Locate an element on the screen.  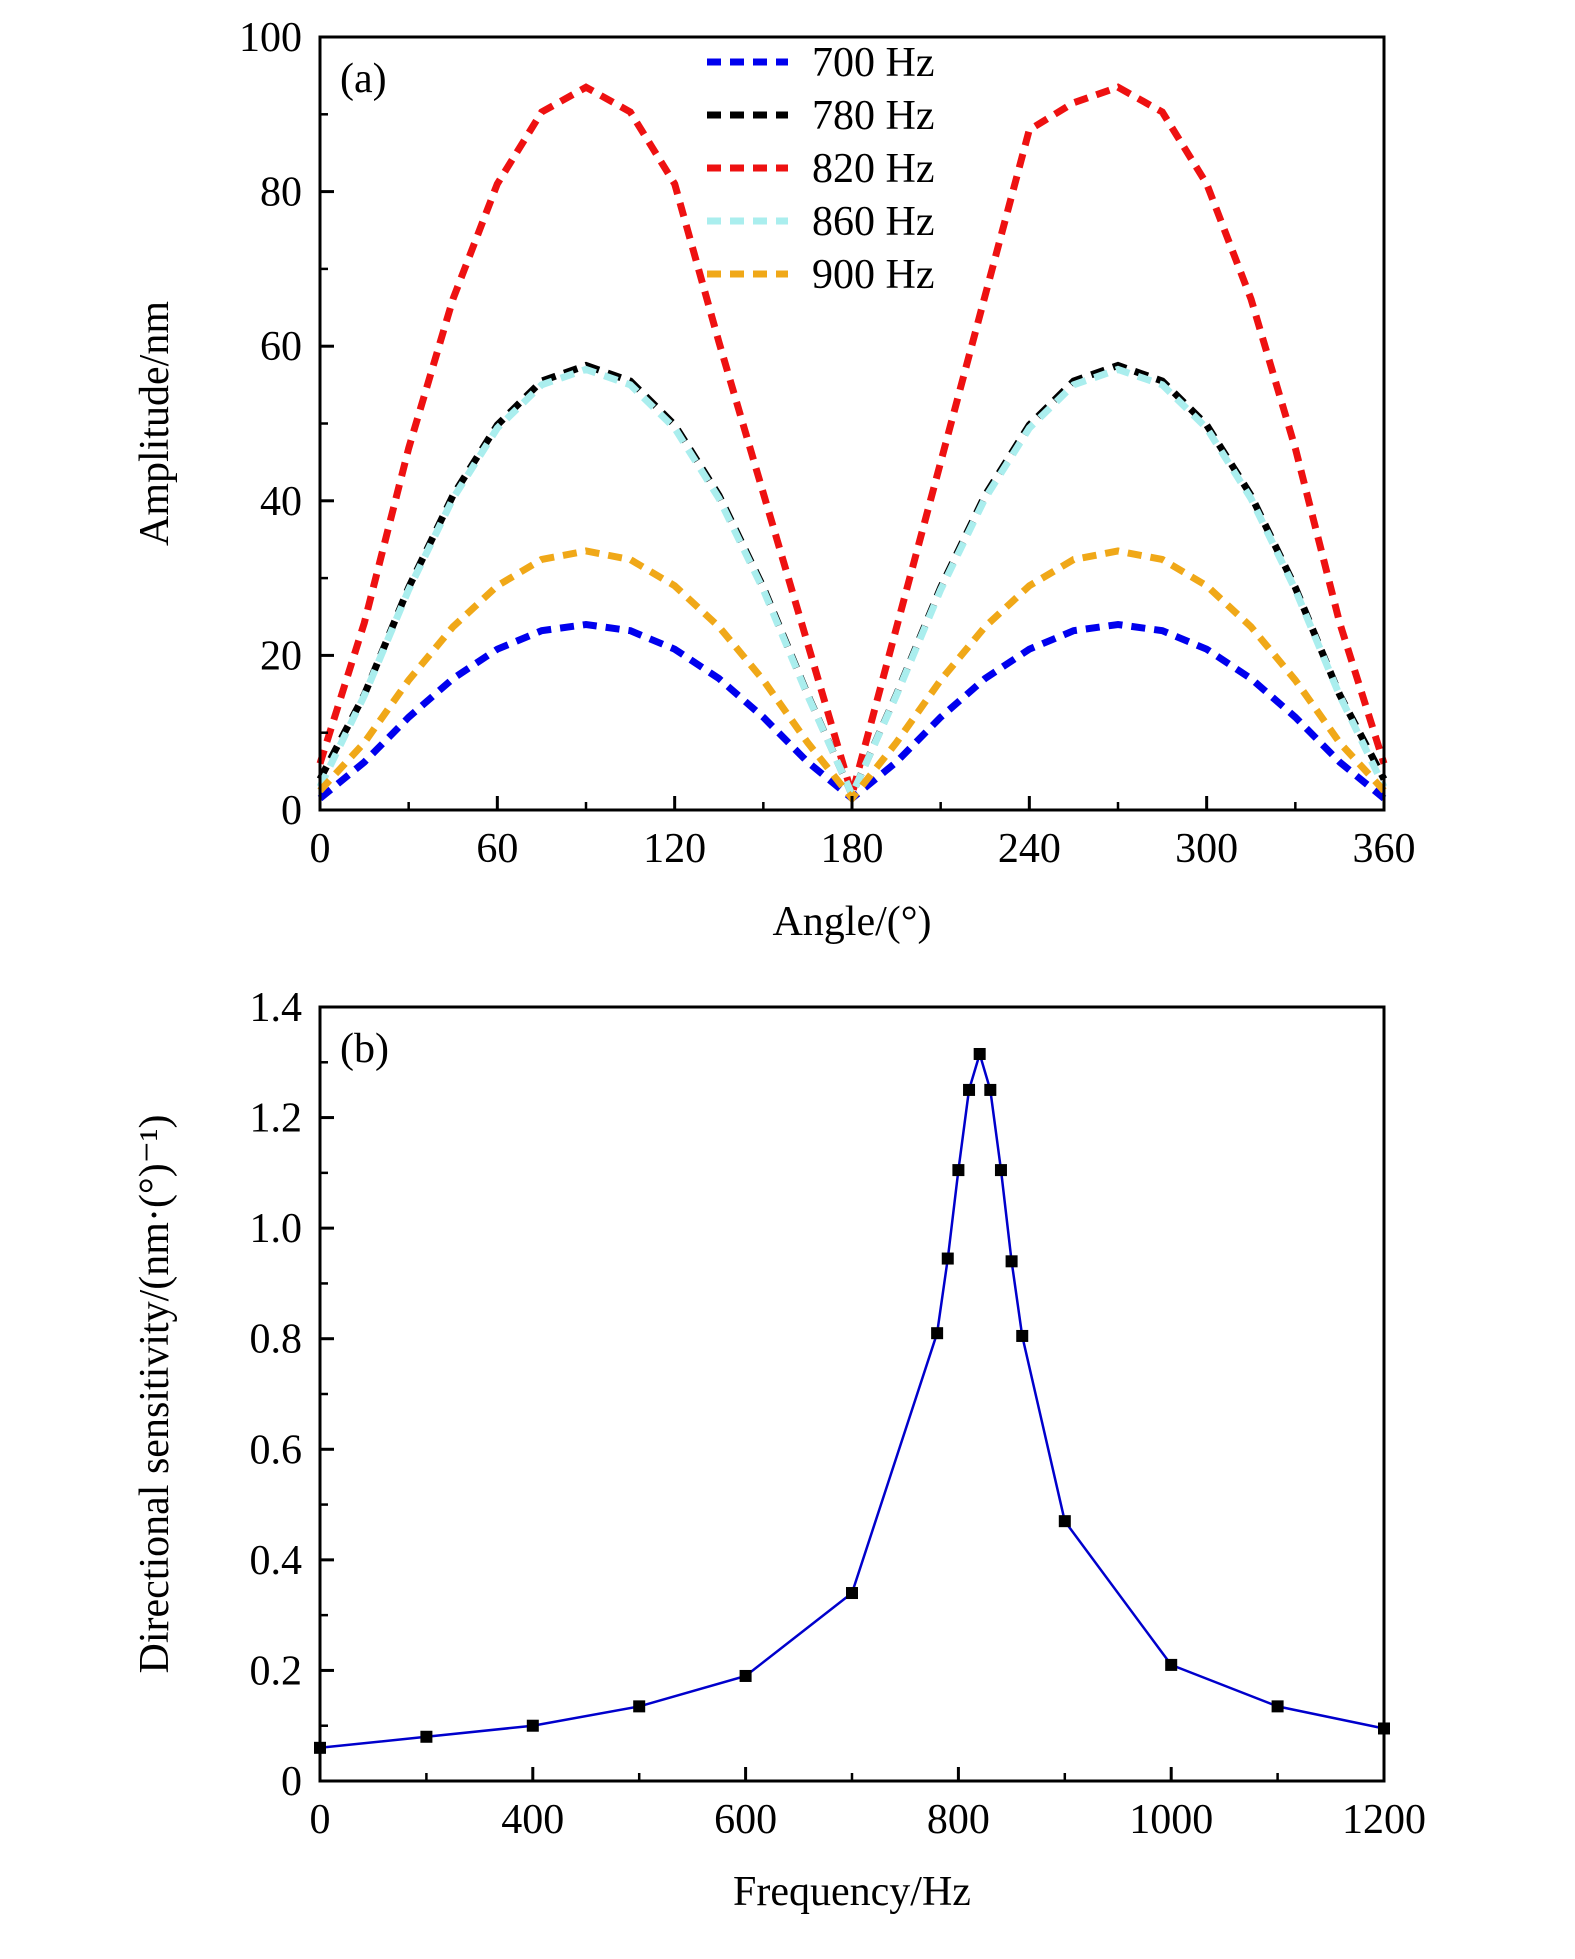
x-tick-label: 180 is located at coordinates (852, 849).